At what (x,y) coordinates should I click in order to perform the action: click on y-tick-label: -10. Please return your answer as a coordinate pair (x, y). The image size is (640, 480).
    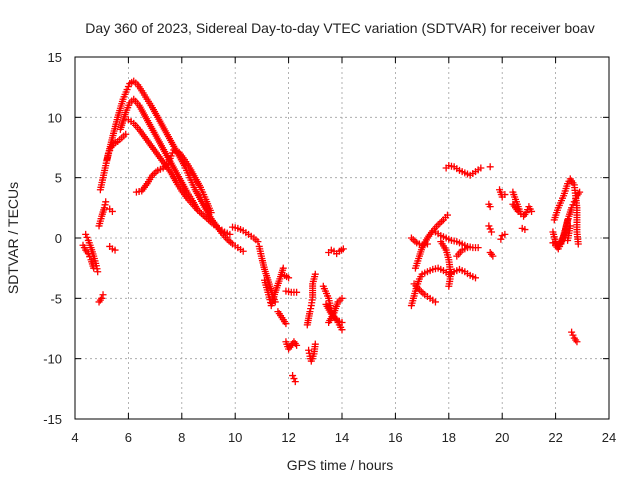
    Looking at the image, I should click on (52, 359).